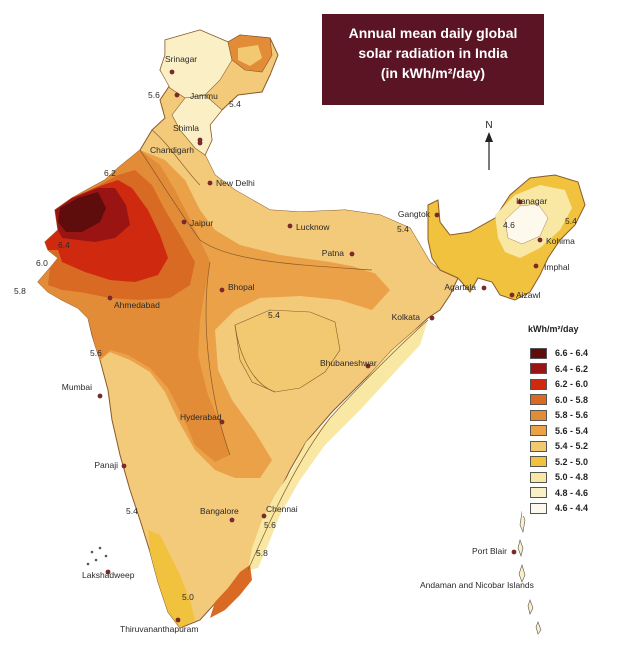  Describe the element at coordinates (414, 214) in the screenshot. I see `city-label: Gangtok` at that location.